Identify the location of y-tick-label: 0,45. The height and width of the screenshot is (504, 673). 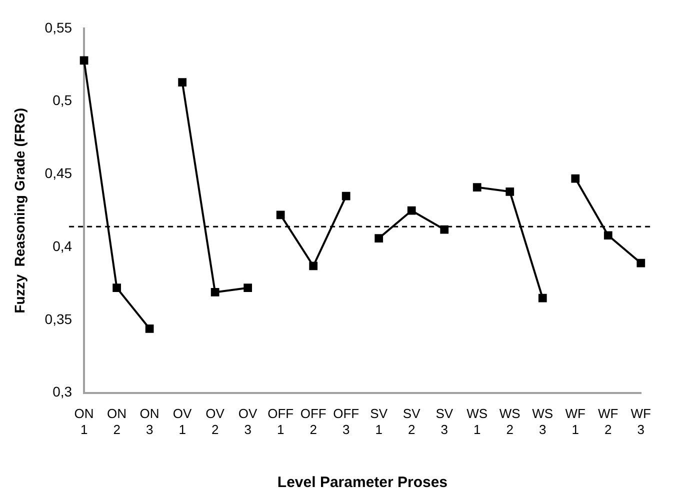
(58, 173).